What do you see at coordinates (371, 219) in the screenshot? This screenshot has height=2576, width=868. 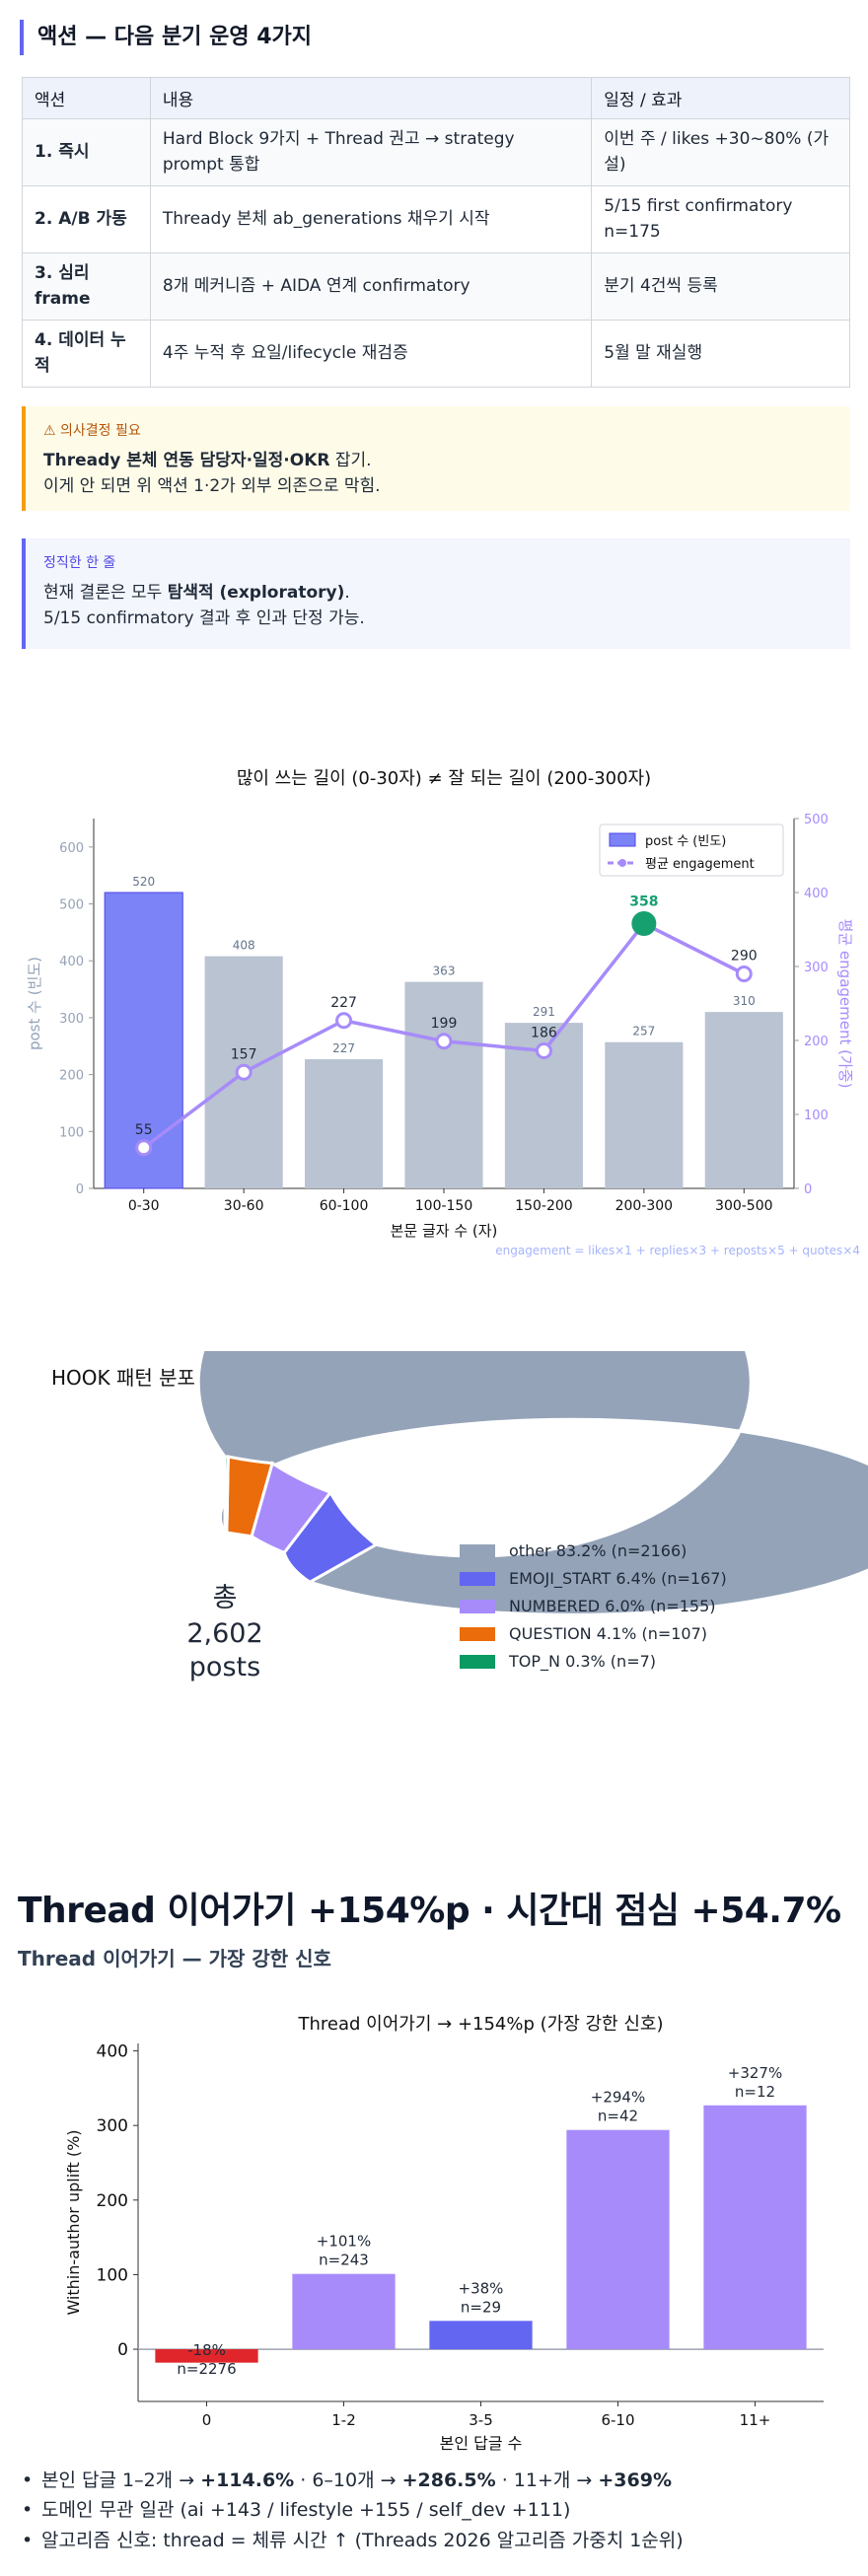 I see `content-cell: Thready 본체 ab_generations 채우기 시작` at bounding box center [371, 219].